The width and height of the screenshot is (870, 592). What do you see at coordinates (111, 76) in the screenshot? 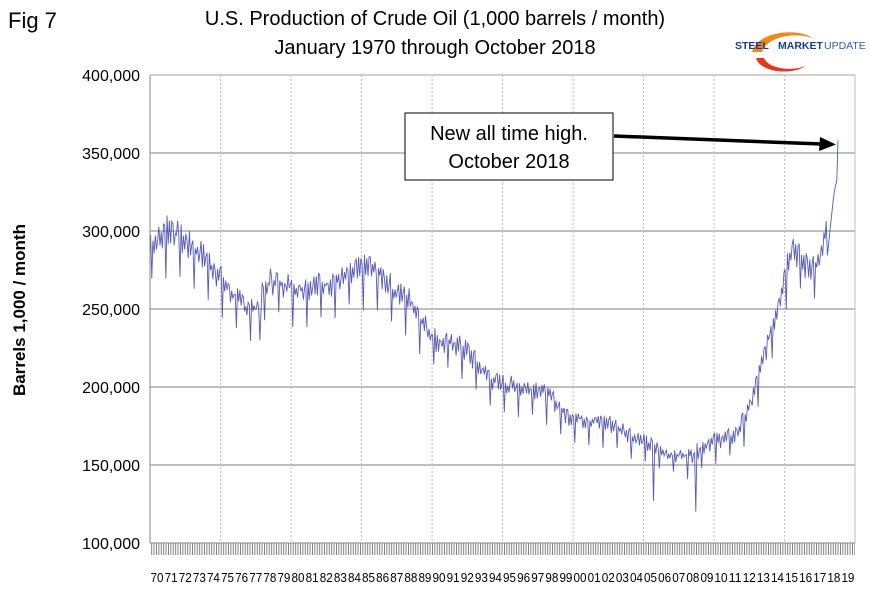
I see `y-tick-label: 400,000` at bounding box center [111, 76].